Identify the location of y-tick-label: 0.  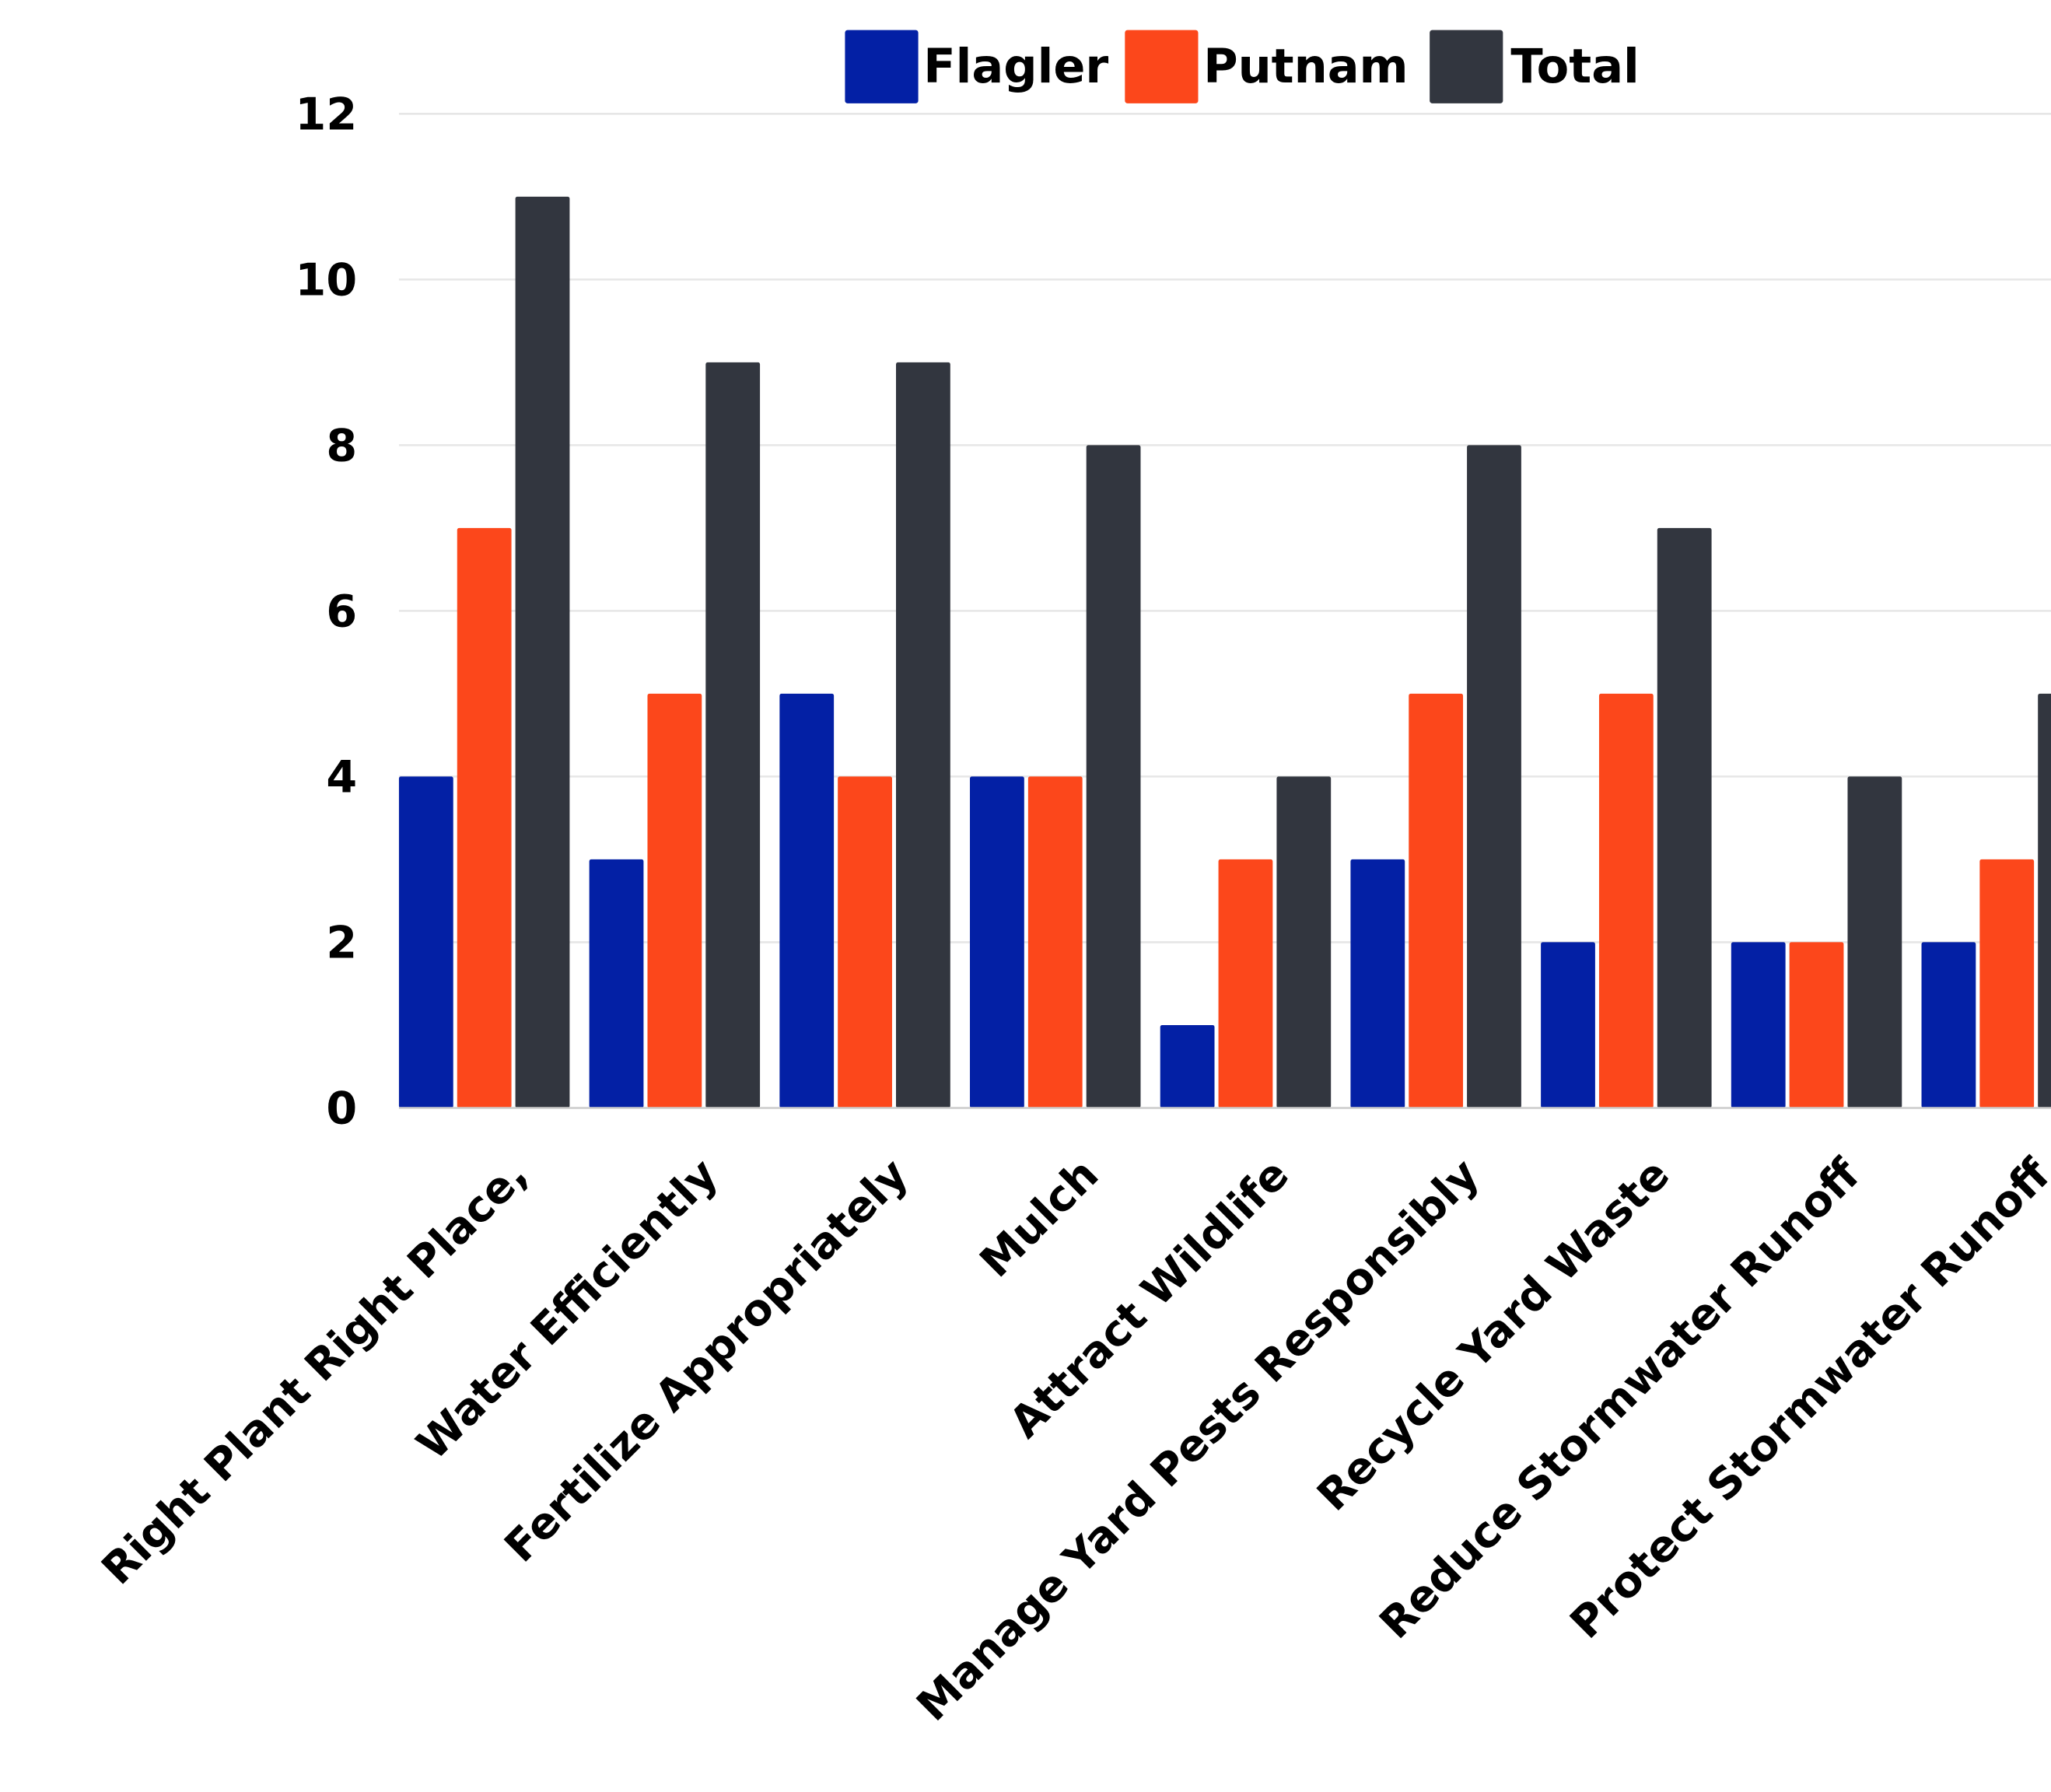
(342, 1109).